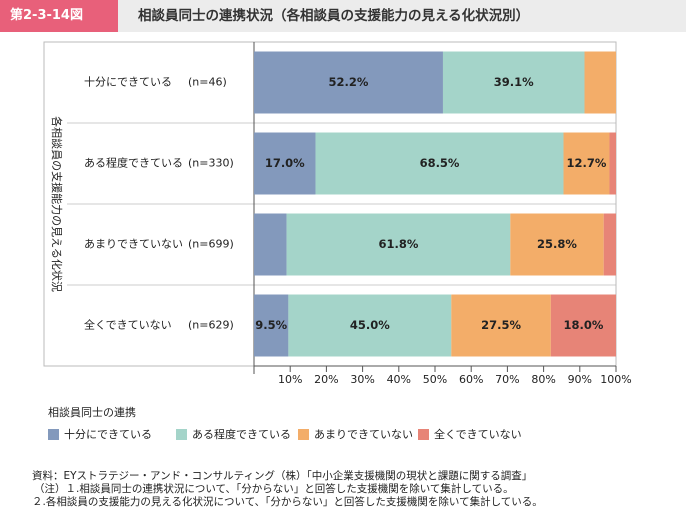  I want to click on x-tick-label: 90%, so click(580, 379).